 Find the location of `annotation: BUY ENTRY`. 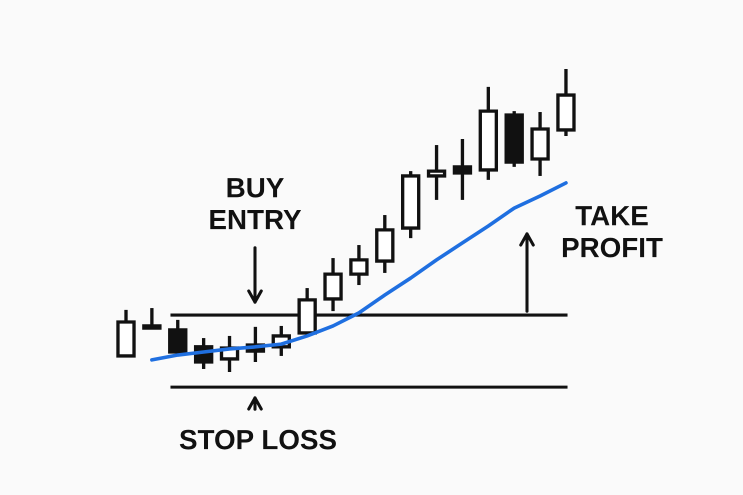

annotation: BUY ENTRY is located at coordinates (256, 204).